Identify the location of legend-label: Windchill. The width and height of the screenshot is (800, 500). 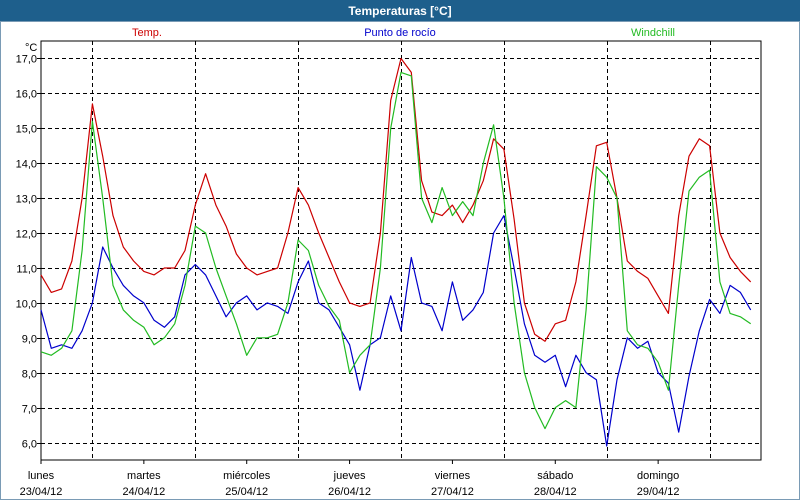
(653, 33).